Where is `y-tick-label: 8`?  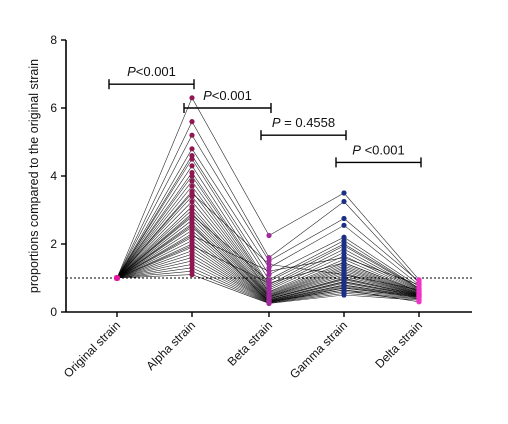
y-tick-label: 8 is located at coordinates (53, 40).